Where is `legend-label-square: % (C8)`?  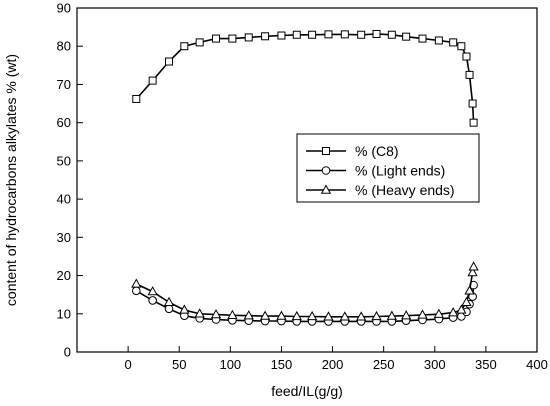 legend-label-square: % (C8) is located at coordinates (377, 151).